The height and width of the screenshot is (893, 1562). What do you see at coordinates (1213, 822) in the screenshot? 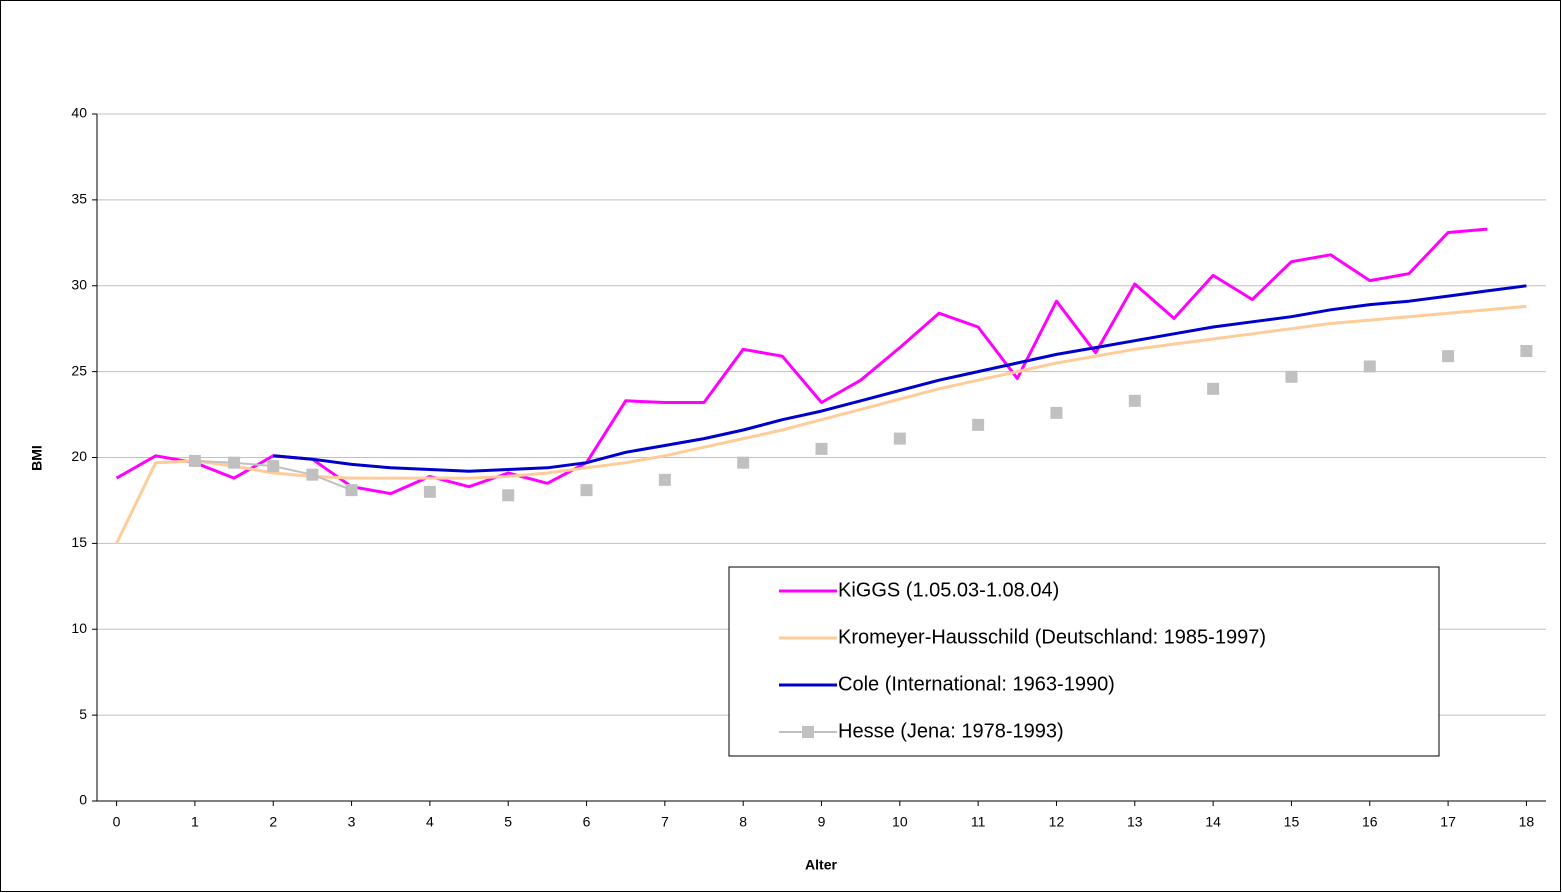
I see `x-tick-label: 14` at bounding box center [1213, 822].